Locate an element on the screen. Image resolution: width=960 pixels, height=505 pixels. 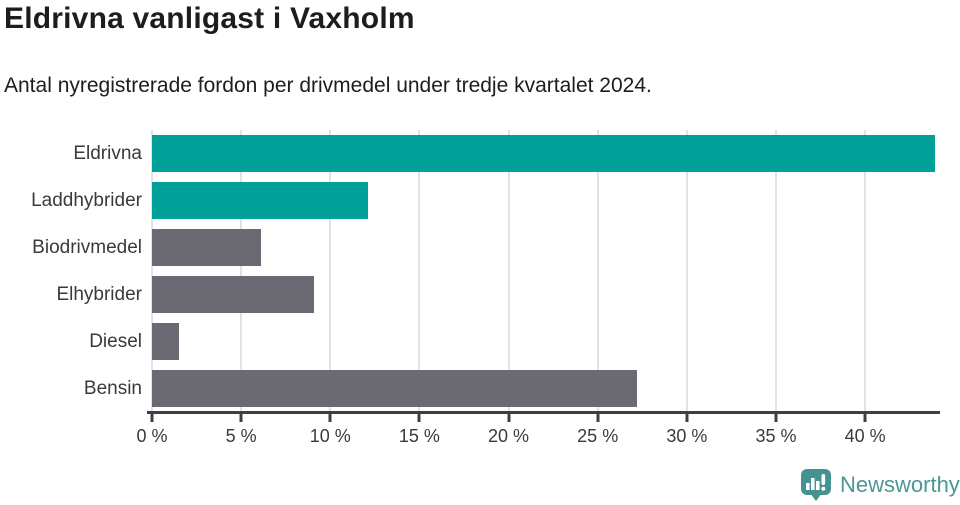
category-label: Biodrivmedel is located at coordinates (87, 247).